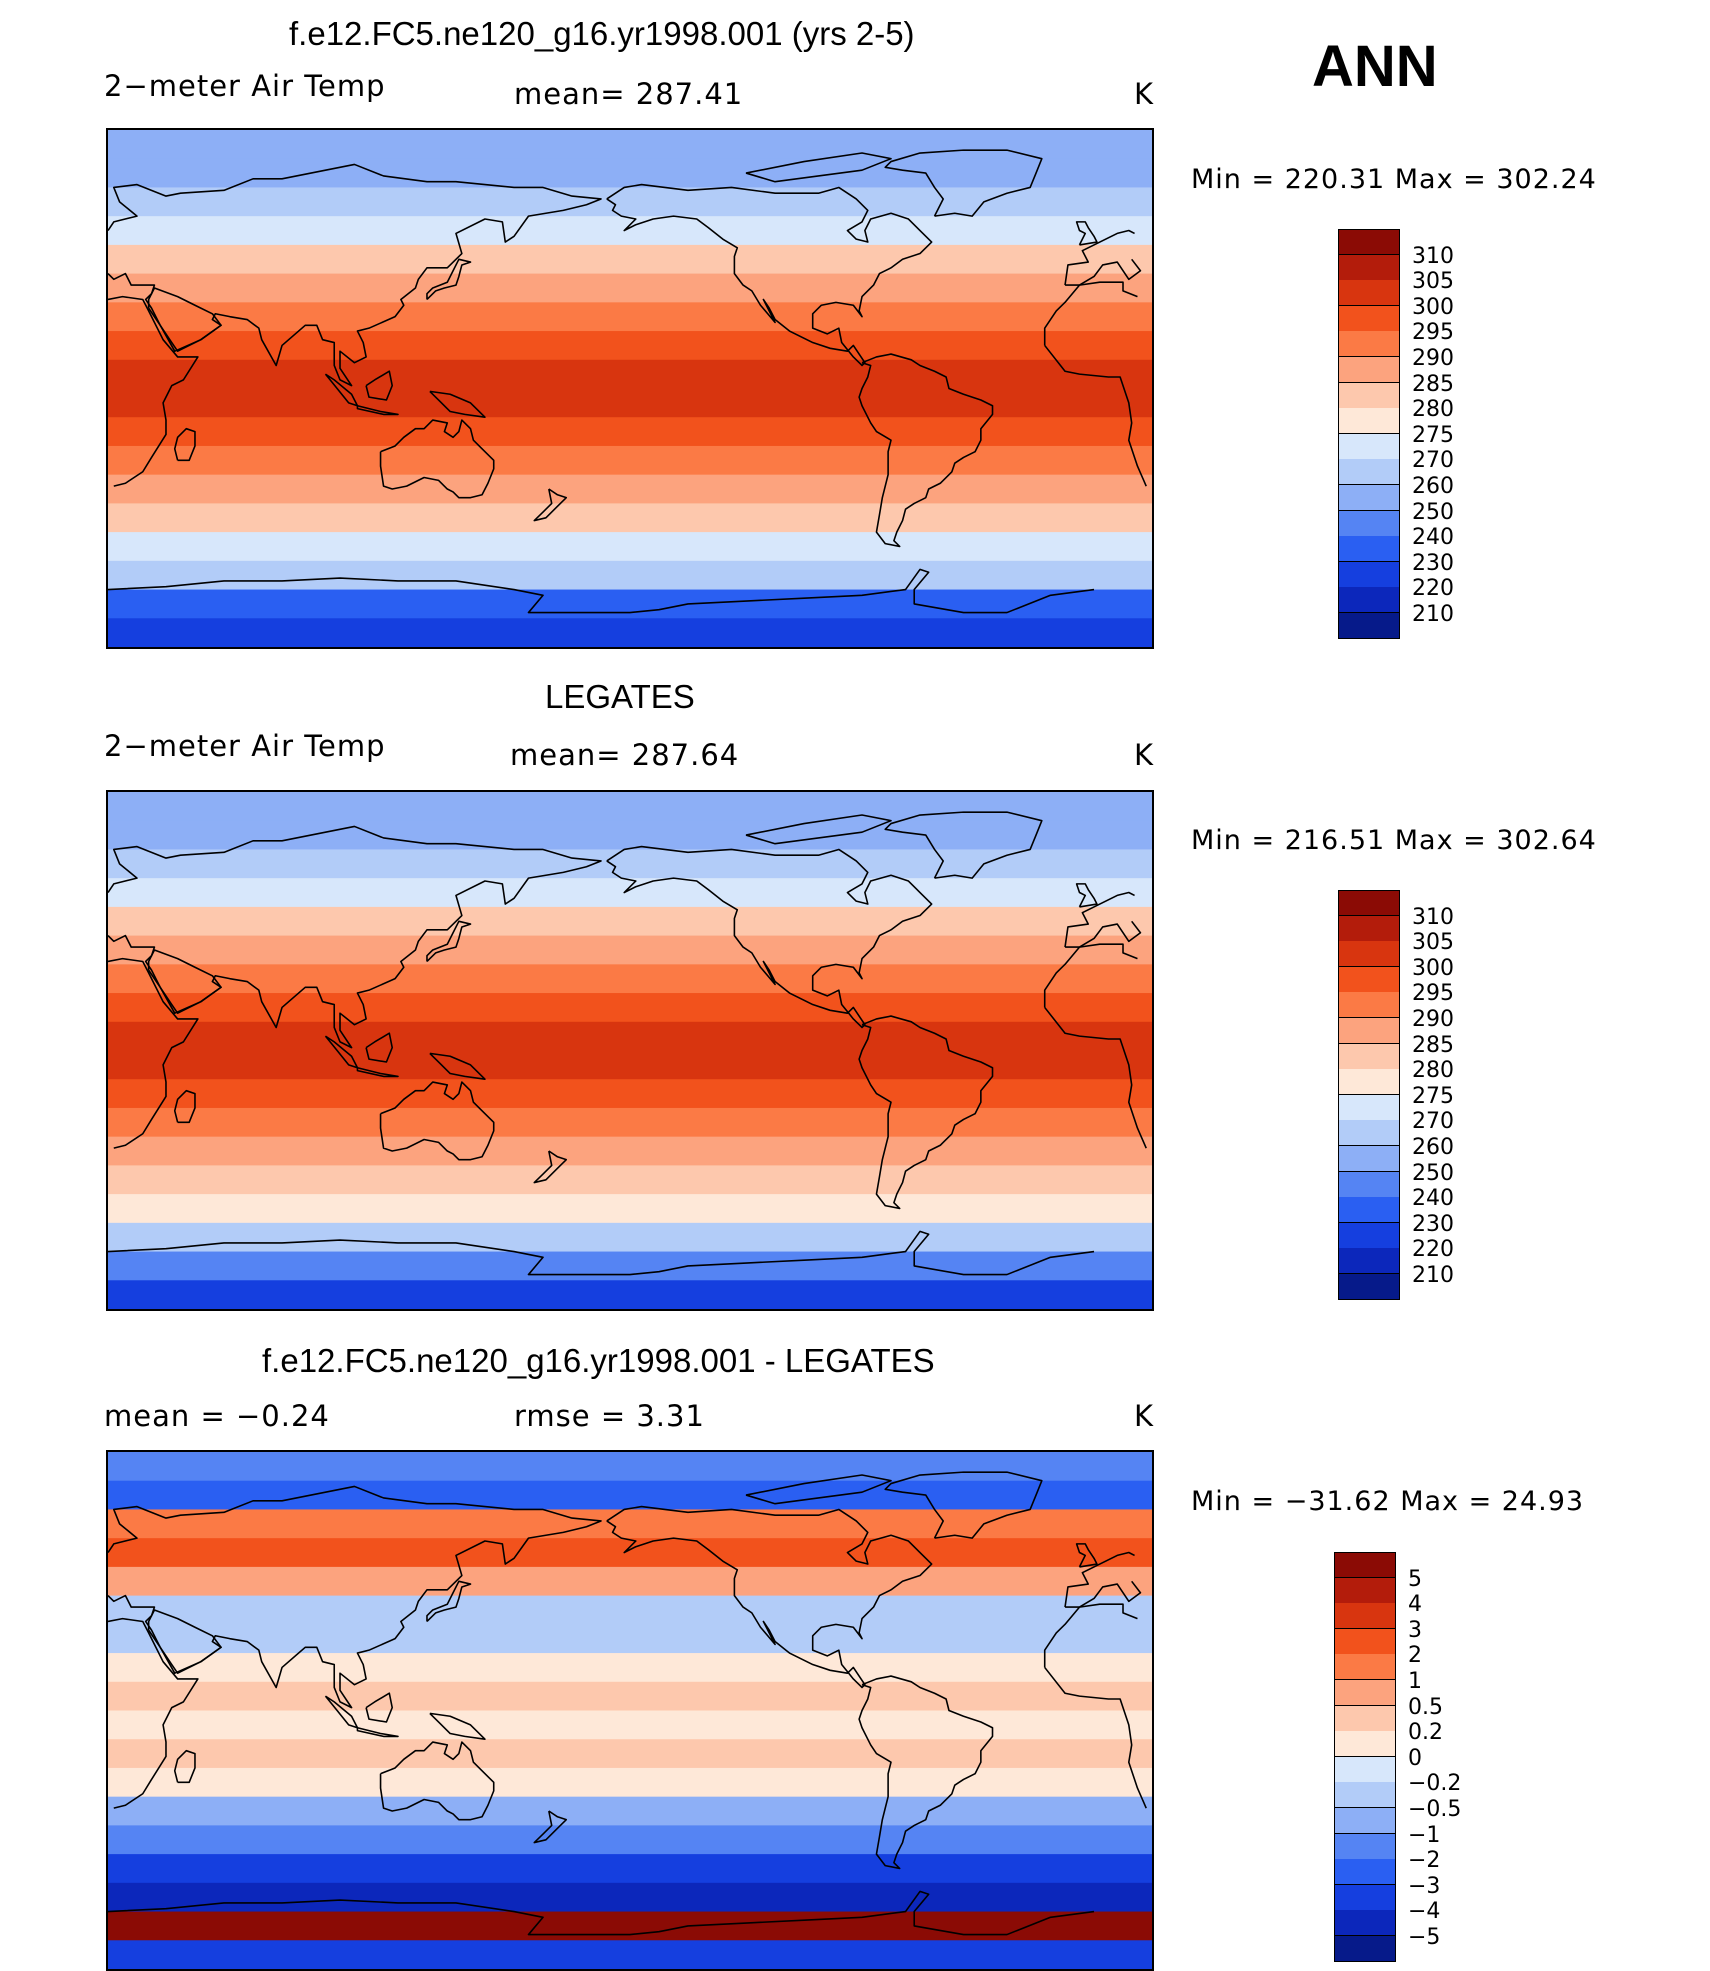 The width and height of the screenshot is (1710, 1971). Describe the element at coordinates (245, 86) in the screenshot. I see `panel-1-variable-label: 2−meter Air Temp` at that location.